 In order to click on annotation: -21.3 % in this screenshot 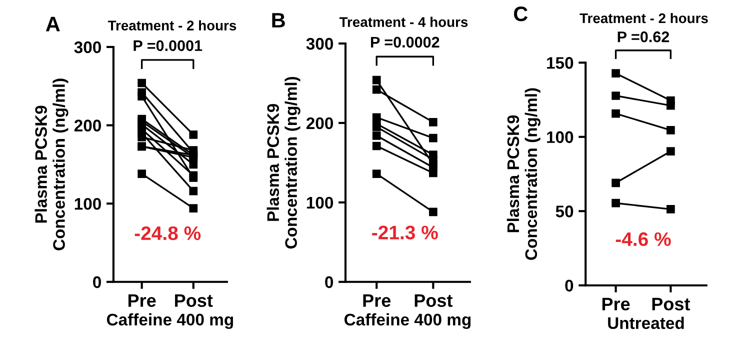, I will do `click(405, 233)`.